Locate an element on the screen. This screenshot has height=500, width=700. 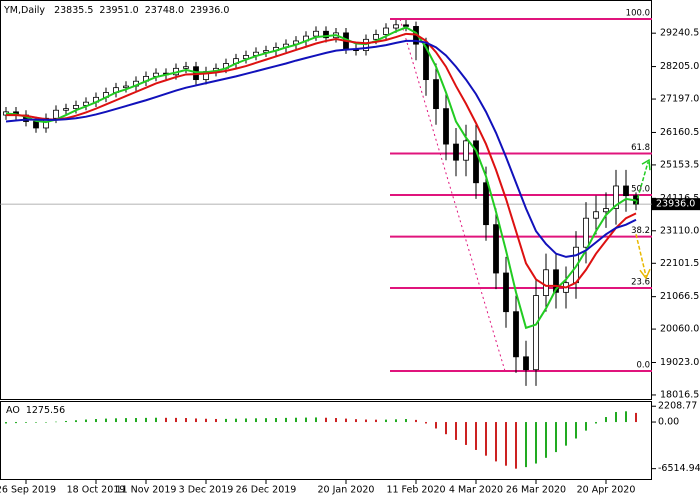
y-tick-label: 23110.0 is located at coordinates (679, 230).